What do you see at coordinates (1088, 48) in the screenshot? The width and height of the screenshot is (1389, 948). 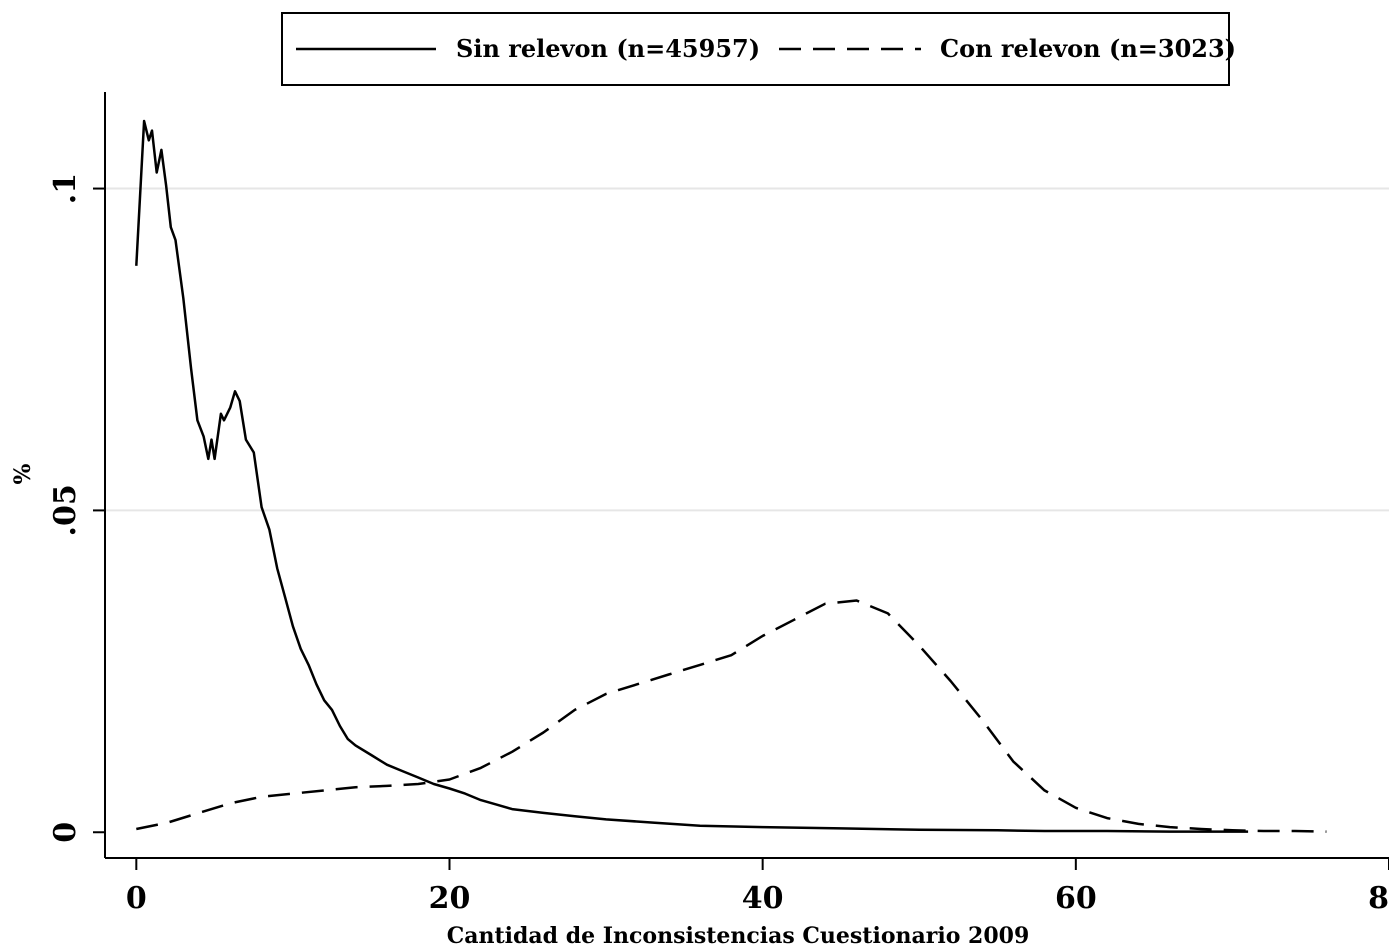 I see `legend-label-con-relevon: Con relevon (n=3023)` at bounding box center [1088, 48].